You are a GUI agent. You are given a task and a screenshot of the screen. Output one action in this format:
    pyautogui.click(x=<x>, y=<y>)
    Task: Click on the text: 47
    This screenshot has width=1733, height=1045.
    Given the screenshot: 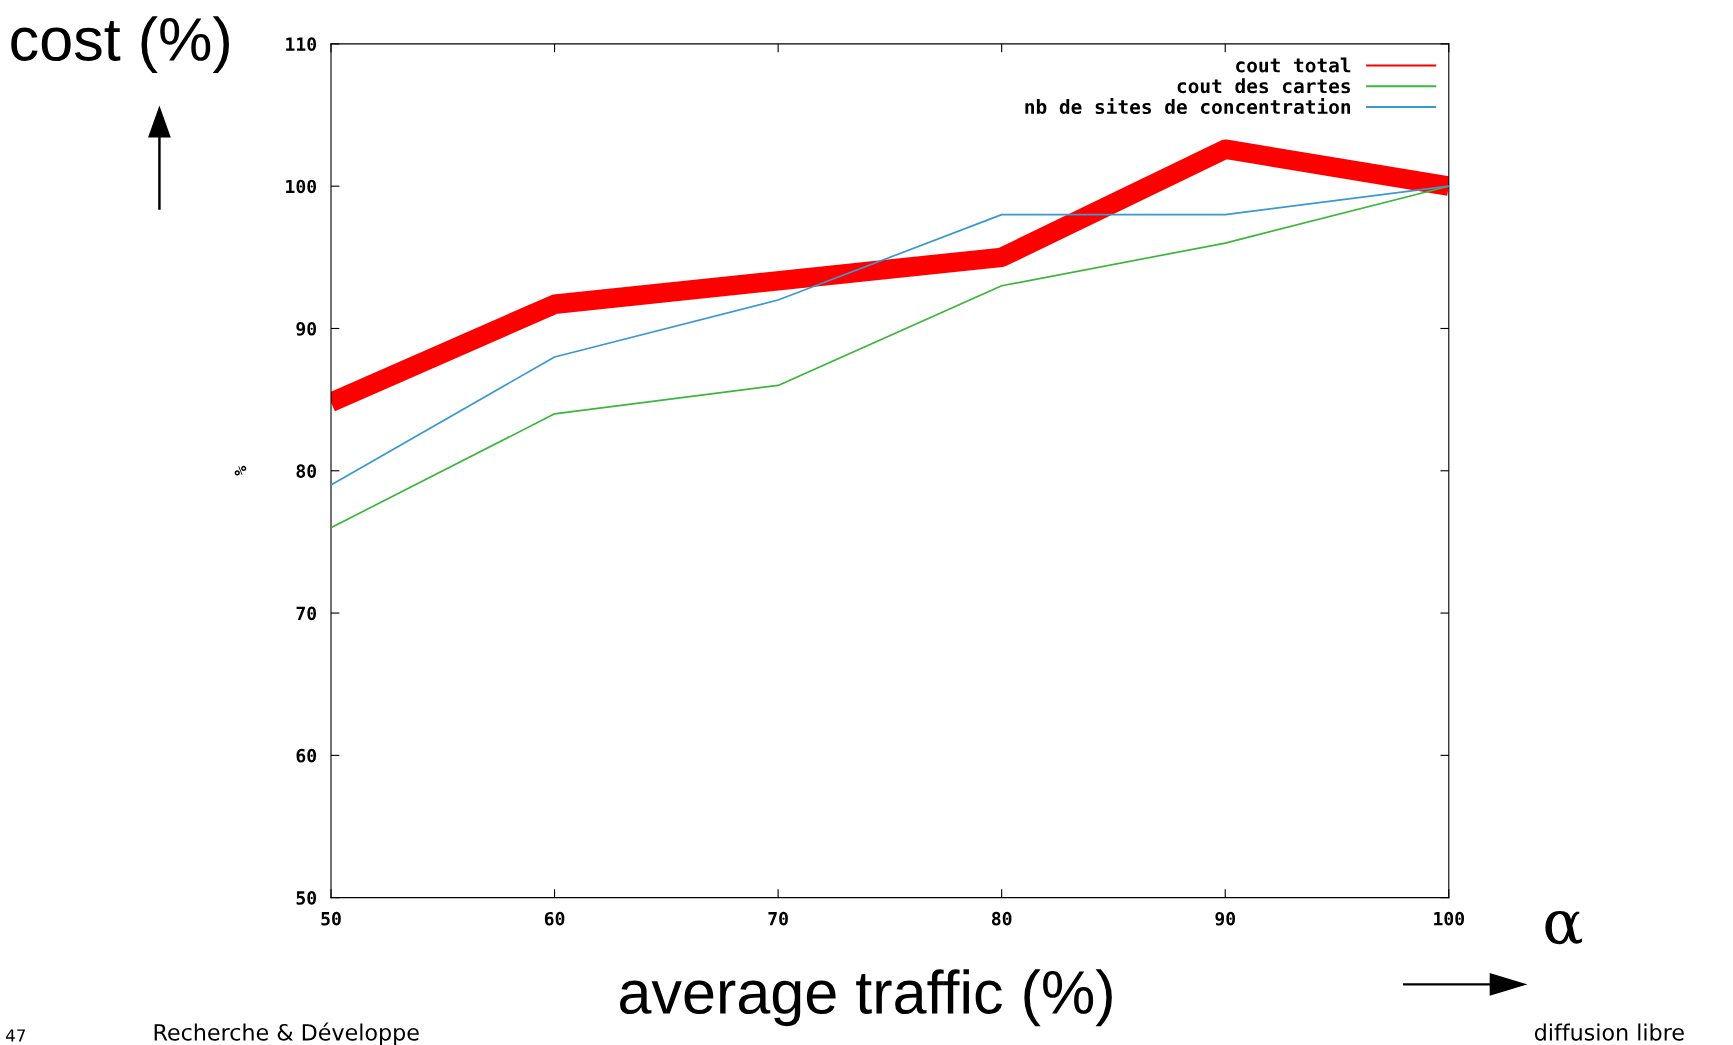 What is the action you would take?
    pyautogui.click(x=15, y=1035)
    